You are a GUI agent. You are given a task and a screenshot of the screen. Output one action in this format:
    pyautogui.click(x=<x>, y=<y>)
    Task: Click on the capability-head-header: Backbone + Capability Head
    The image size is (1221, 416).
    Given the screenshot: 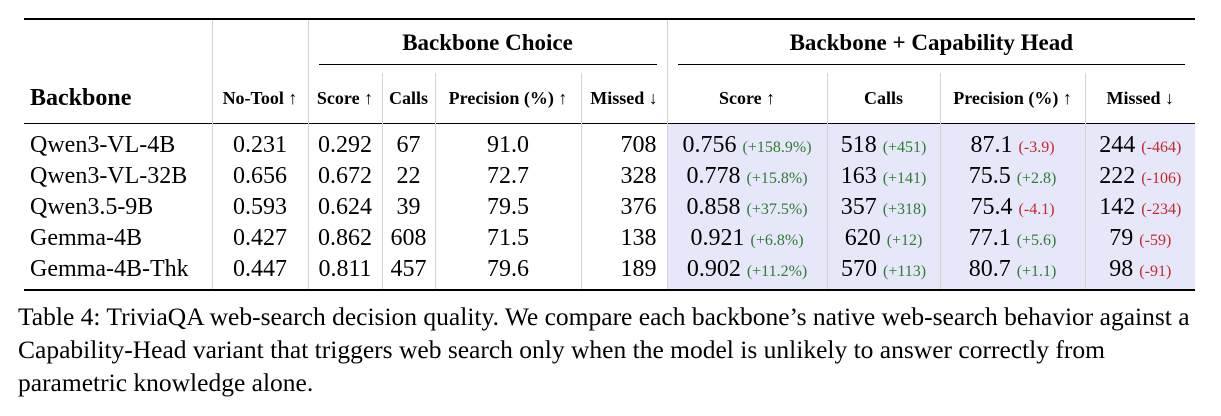 What is the action you would take?
    pyautogui.click(x=931, y=46)
    